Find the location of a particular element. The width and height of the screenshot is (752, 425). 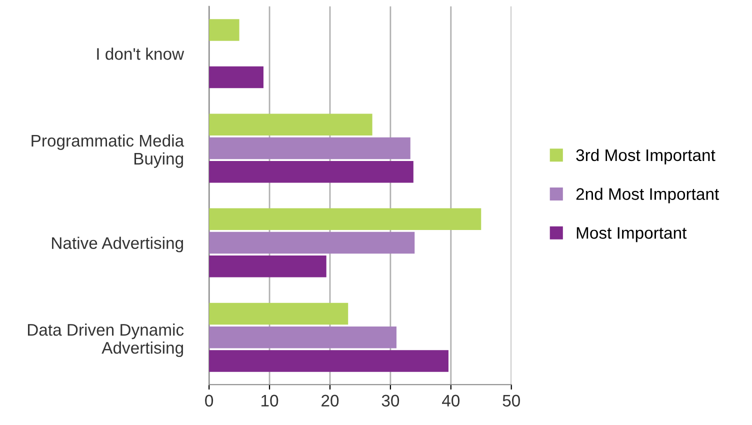

y-tick-label: I don't know is located at coordinates (140, 54).